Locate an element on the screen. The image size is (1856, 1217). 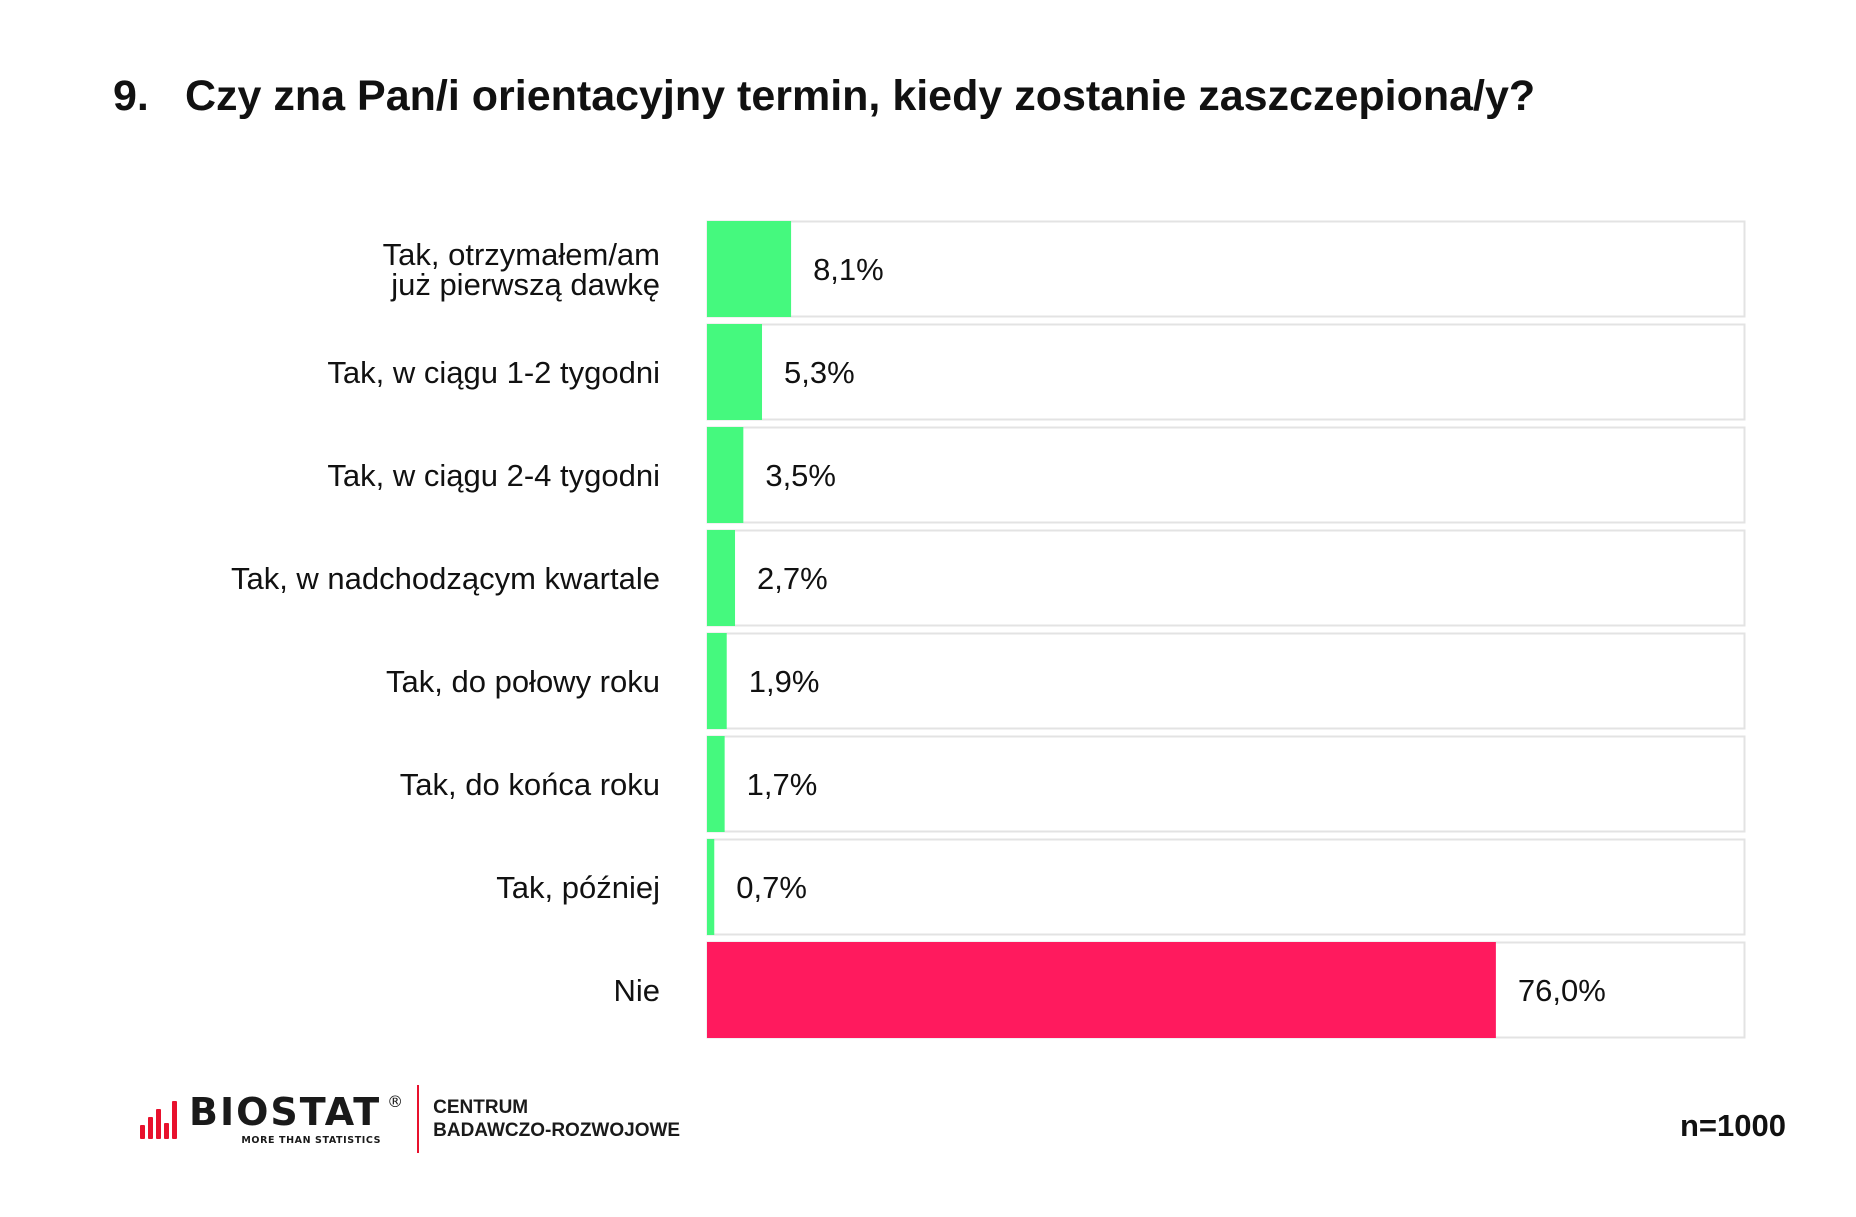
category-label: Tak, do końca roku is located at coordinates (530, 784).